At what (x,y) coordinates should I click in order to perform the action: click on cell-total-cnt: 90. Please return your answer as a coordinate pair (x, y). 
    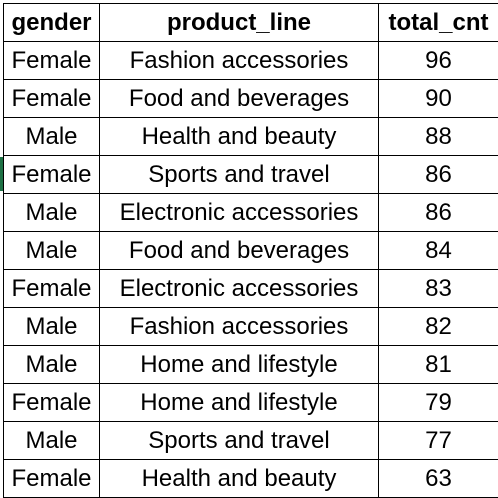
    Looking at the image, I should click on (438, 99).